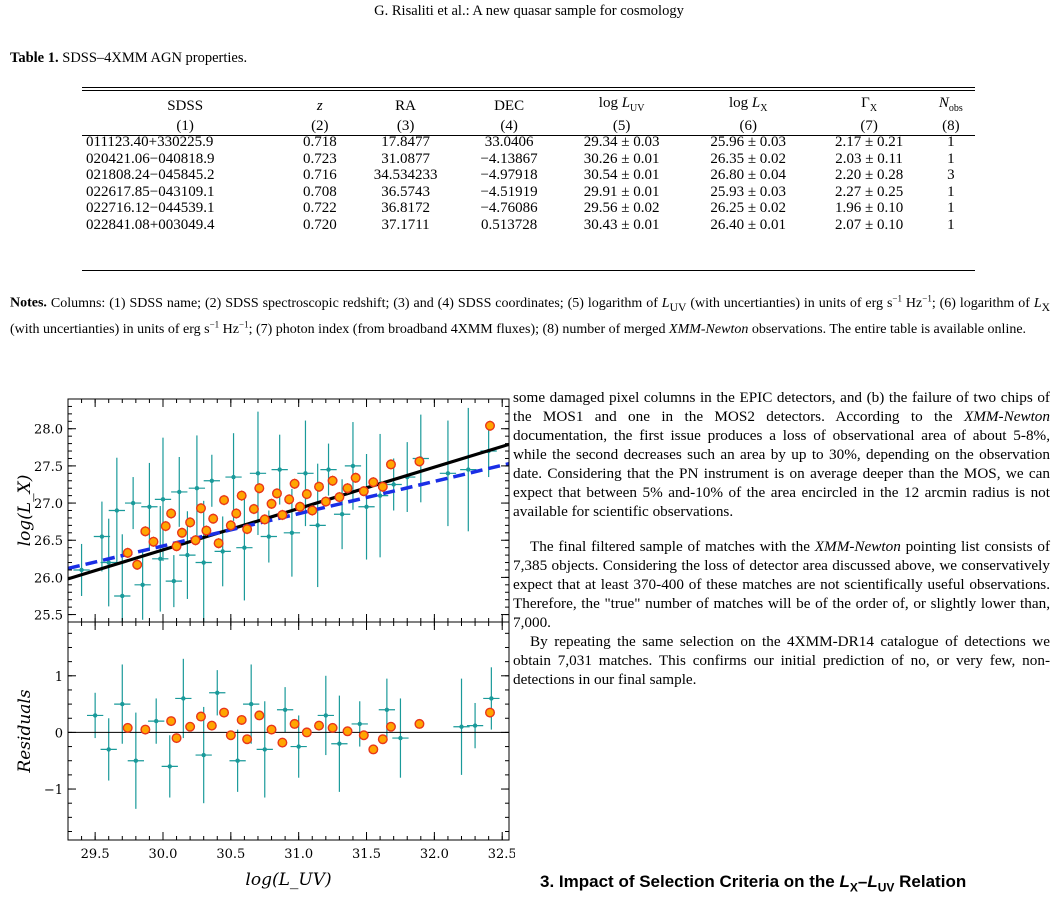  Describe the element at coordinates (59, 677) in the screenshot. I see `y-tick-label: 1` at that location.